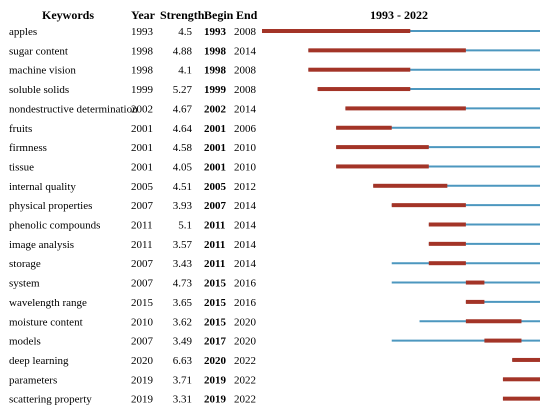 This screenshot has height=419, width=550. I want to click on table-row: sugar content 1998 4.88 1998 2014, so click(274, 51).